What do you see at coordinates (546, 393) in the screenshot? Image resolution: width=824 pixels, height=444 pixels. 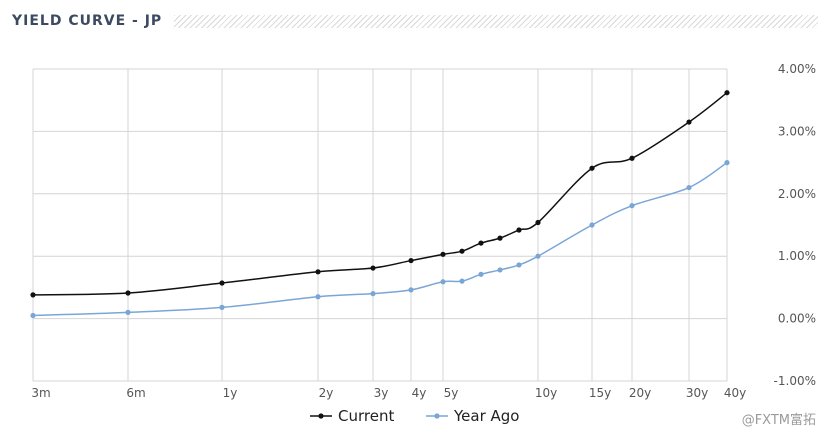 I see `x-tick-label: 10y` at bounding box center [546, 393].